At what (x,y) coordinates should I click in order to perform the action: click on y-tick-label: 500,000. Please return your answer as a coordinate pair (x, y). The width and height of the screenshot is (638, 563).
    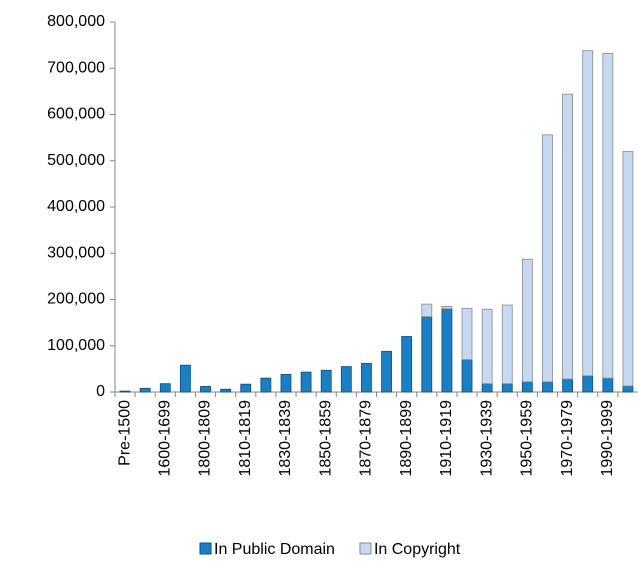
    Looking at the image, I should click on (76, 160).